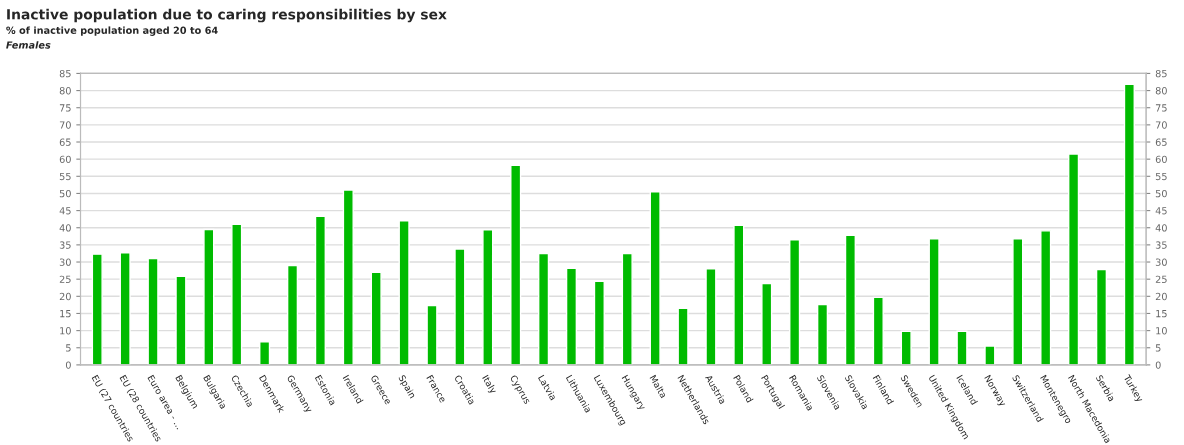 This screenshot has width=1184, height=445. Describe the element at coordinates (65, 211) in the screenshot. I see `y-tick-label: 45` at that location.